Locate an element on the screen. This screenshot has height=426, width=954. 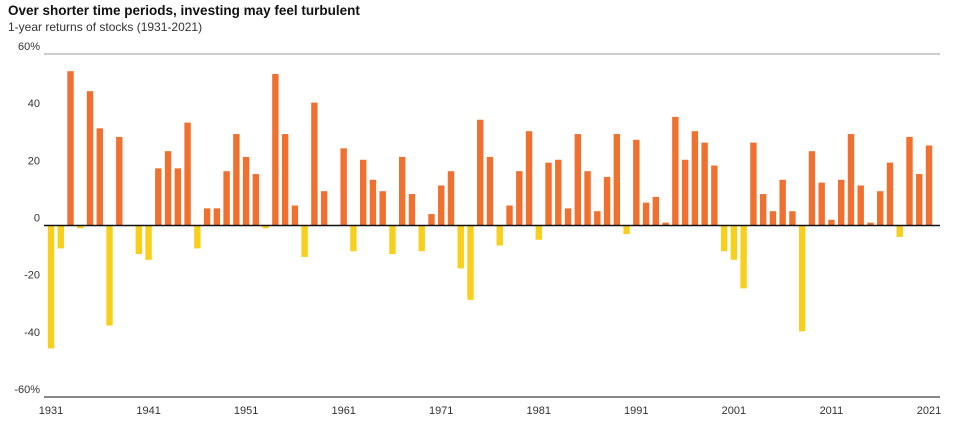
bar-1947 is located at coordinates (207, 217).